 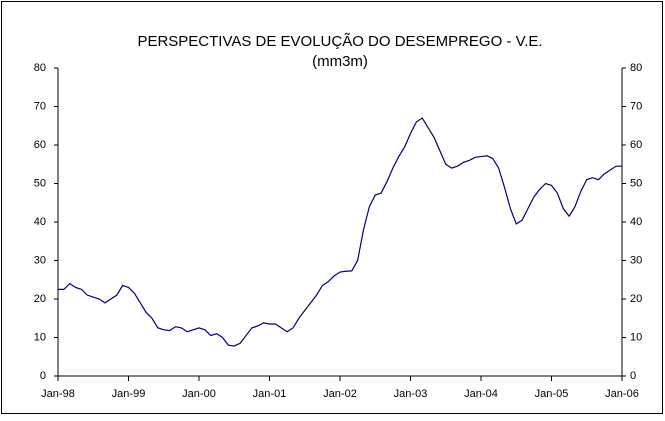 What do you see at coordinates (552, 394) in the screenshot?
I see `x-tick-label: Jan-05` at bounding box center [552, 394].